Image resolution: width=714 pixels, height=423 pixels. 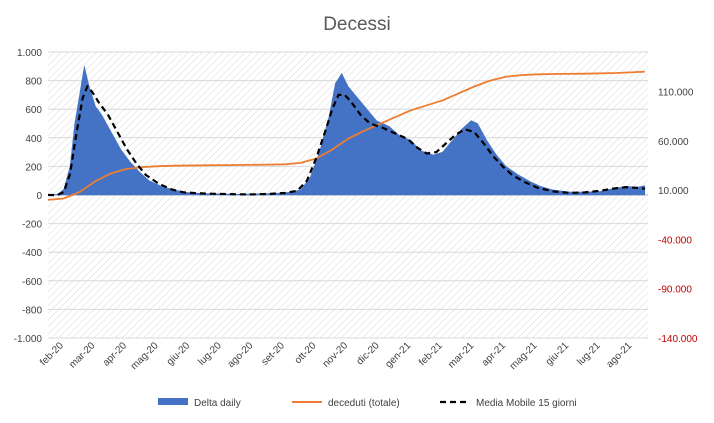 What do you see at coordinates (336, 355) in the screenshot?
I see `x-tick-label: nov-20` at bounding box center [336, 355].